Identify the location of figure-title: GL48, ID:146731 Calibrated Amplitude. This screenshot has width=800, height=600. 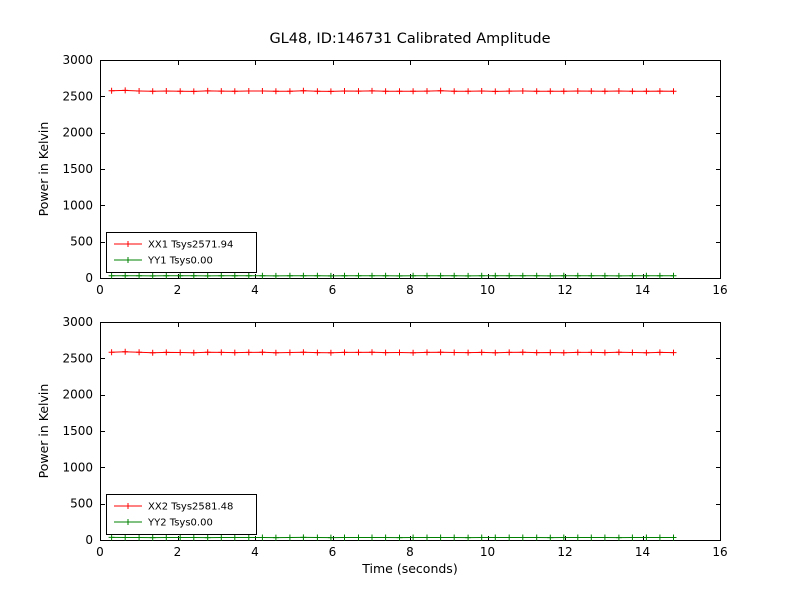
(410, 39).